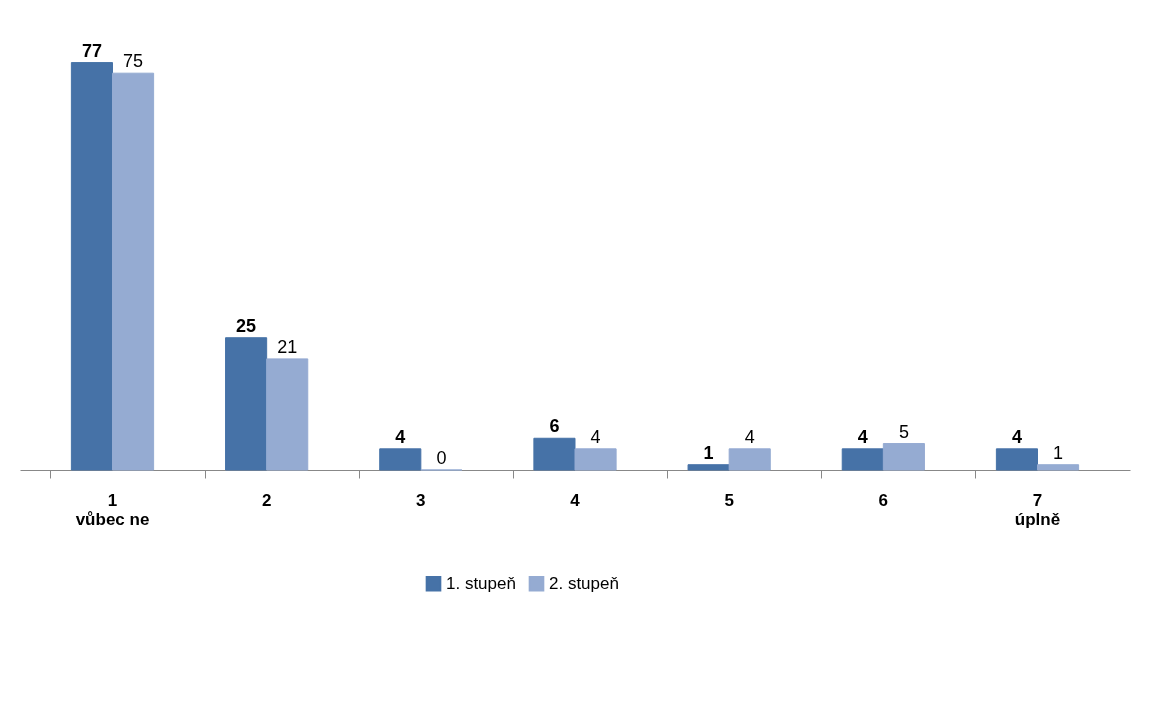 Image resolution: width=1169 pixels, height=709 pixels. I want to click on x-tick-label: 4, so click(575, 500).